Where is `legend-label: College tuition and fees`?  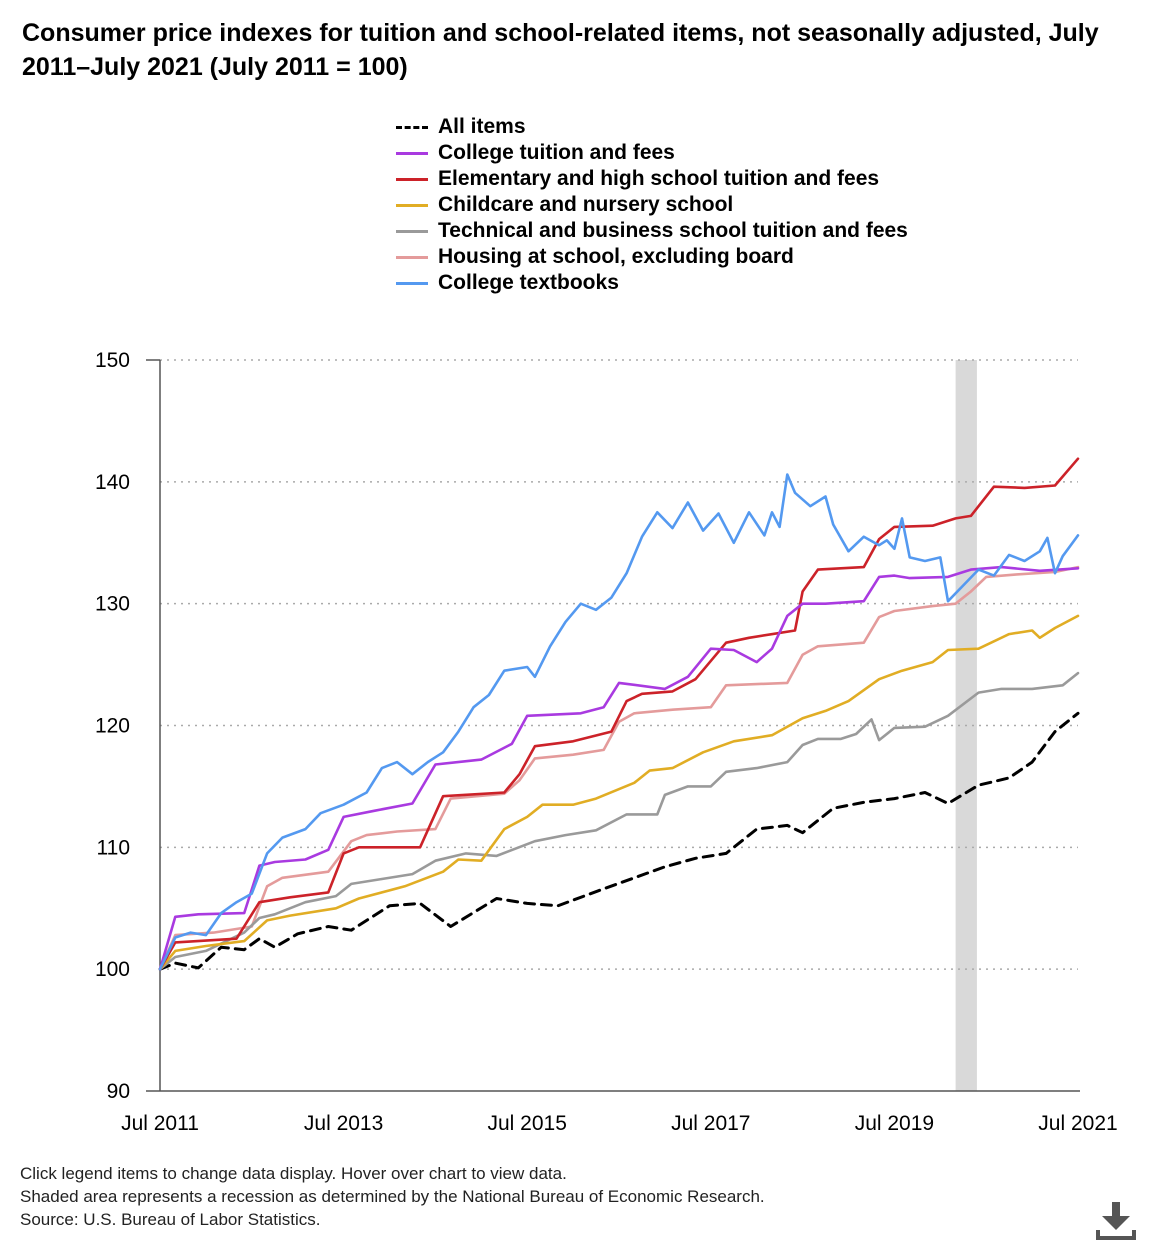 legend-label: College tuition and fees is located at coordinates (556, 152).